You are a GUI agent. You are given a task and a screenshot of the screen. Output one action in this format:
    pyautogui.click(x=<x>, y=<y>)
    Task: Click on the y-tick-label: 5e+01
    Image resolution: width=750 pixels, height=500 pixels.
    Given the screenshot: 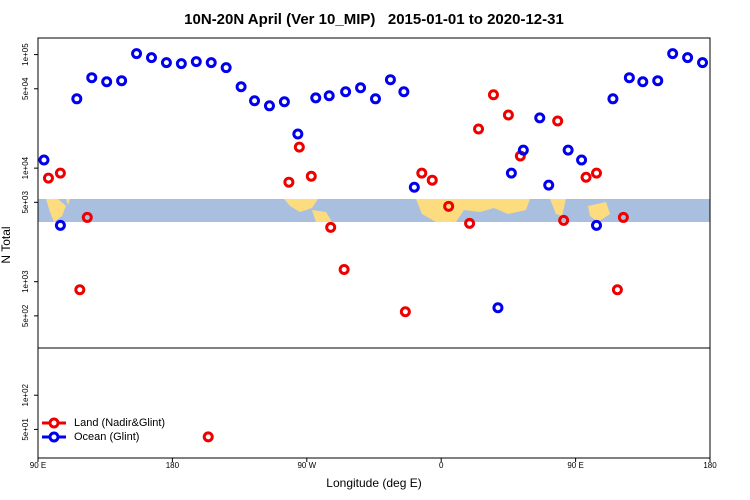 What is the action you would take?
    pyautogui.click(x=25, y=429)
    